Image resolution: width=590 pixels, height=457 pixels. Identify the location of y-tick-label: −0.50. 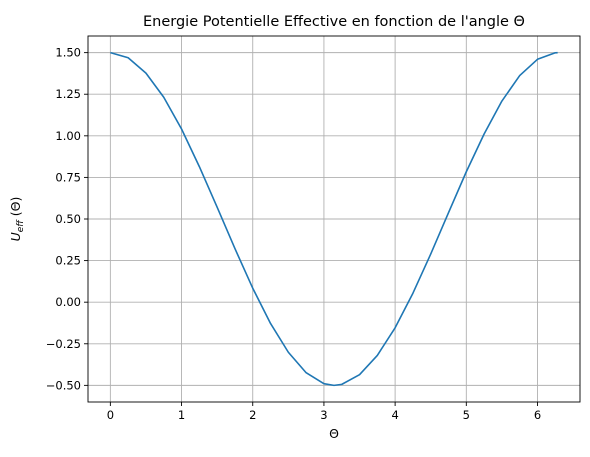
(63, 385).